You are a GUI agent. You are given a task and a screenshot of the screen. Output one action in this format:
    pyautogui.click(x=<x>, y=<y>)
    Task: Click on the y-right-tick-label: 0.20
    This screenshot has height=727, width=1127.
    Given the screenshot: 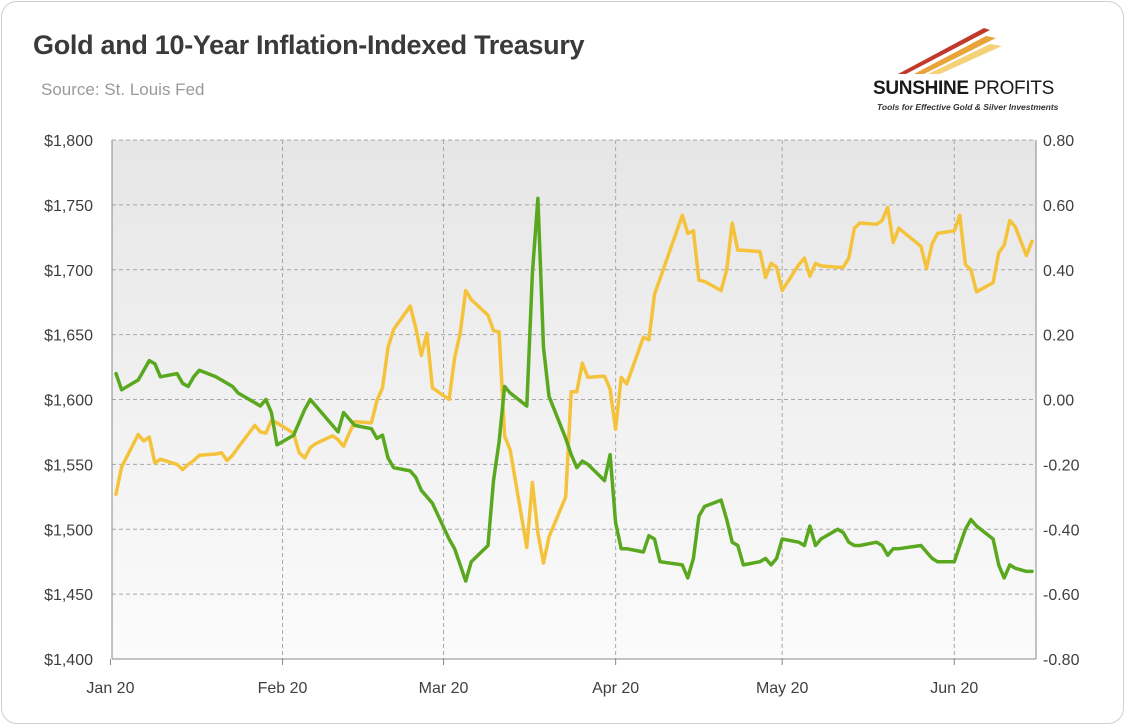 What is the action you would take?
    pyautogui.click(x=1058, y=336)
    